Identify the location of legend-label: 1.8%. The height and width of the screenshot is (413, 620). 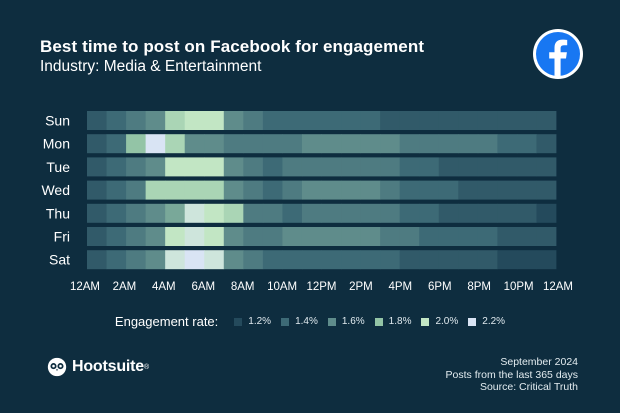
(400, 321).